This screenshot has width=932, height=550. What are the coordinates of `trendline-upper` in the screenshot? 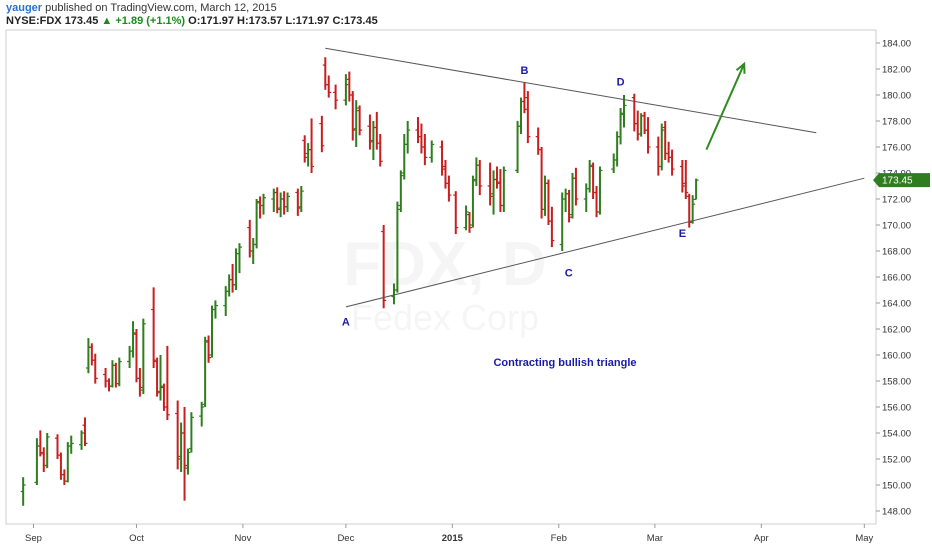 It's located at (571, 90).